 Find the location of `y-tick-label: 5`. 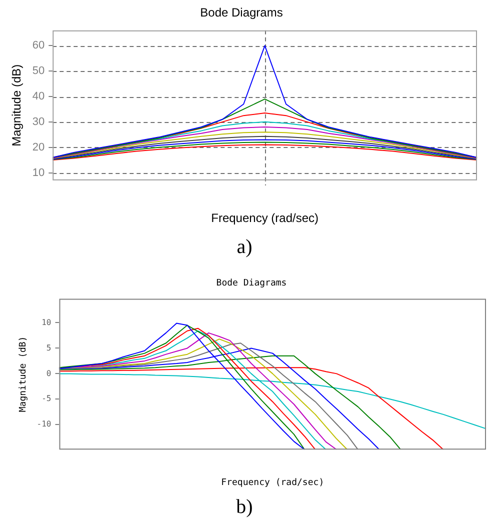

y-tick-label: 5 is located at coordinates (49, 347).